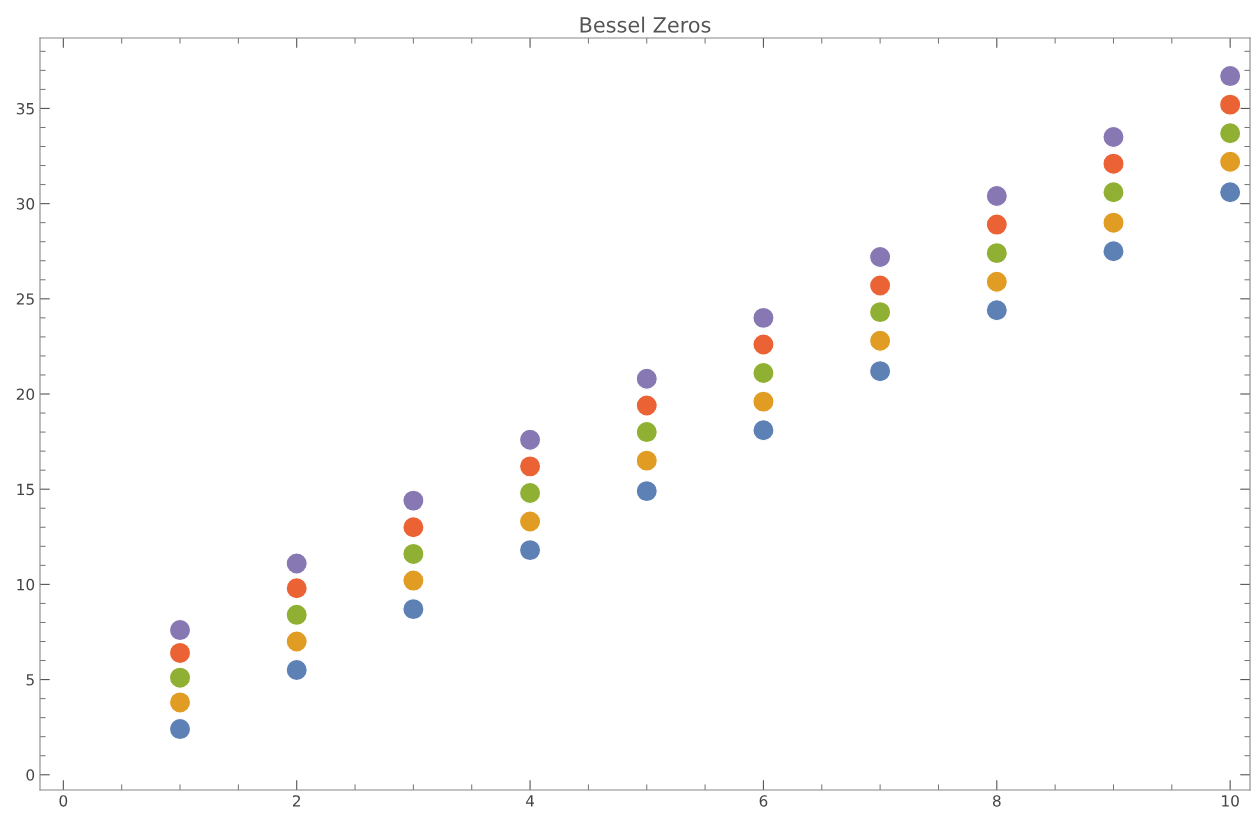  What do you see at coordinates (530, 801) in the screenshot?
I see `x-tick-label: 4` at bounding box center [530, 801].